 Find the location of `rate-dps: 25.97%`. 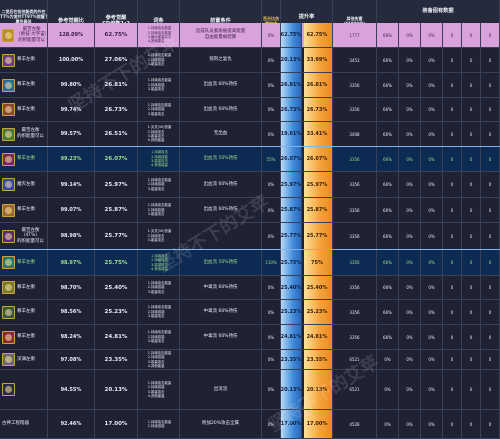

rate-dps: 25.97% is located at coordinates (317, 184).